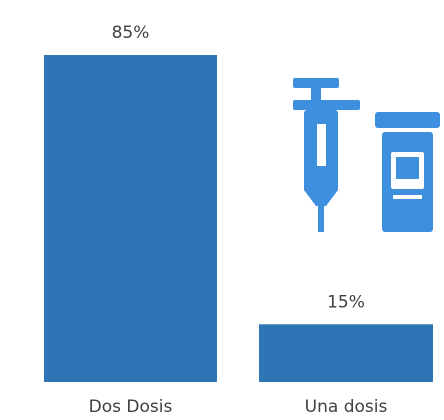 The height and width of the screenshot is (420, 444). What do you see at coordinates (346, 302) in the screenshot?
I see `value-label: 15%` at bounding box center [346, 302].